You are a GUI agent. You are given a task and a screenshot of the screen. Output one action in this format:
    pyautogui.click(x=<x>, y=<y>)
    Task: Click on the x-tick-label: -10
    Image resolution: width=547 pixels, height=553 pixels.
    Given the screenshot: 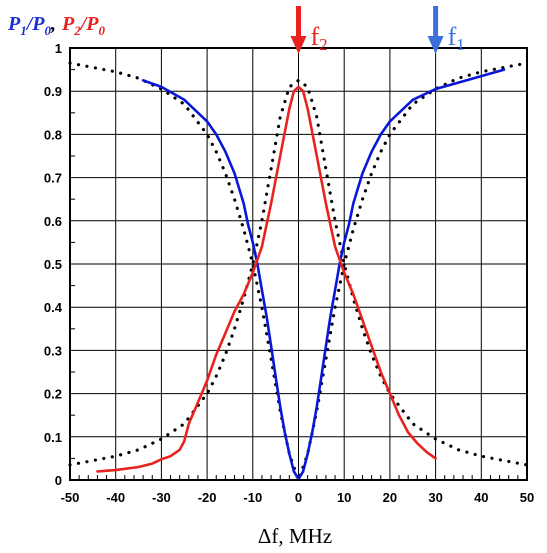 What is the action you would take?
    pyautogui.click(x=252, y=497)
    